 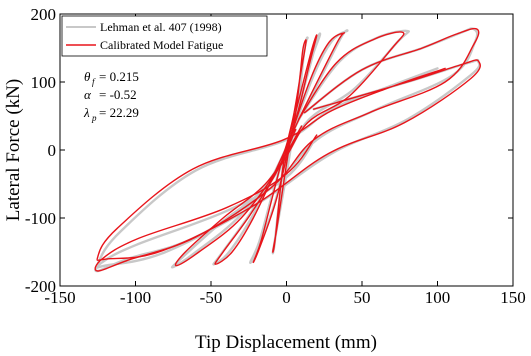 What do you see at coordinates (135, 297) in the screenshot?
I see `x-tick-label: -100` at bounding box center [135, 297].